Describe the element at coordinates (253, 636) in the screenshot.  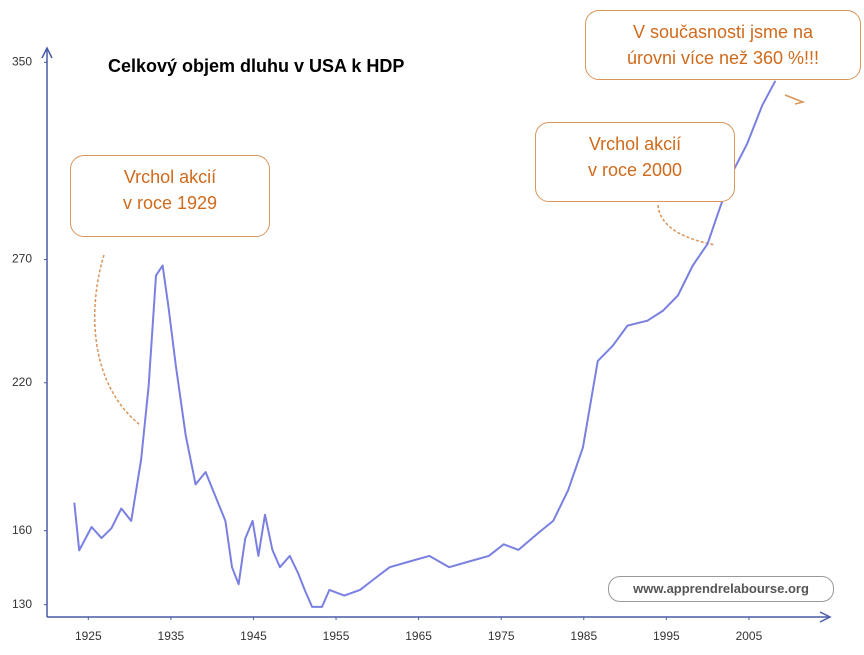
I see `x-tick-label: 1945` at that location.